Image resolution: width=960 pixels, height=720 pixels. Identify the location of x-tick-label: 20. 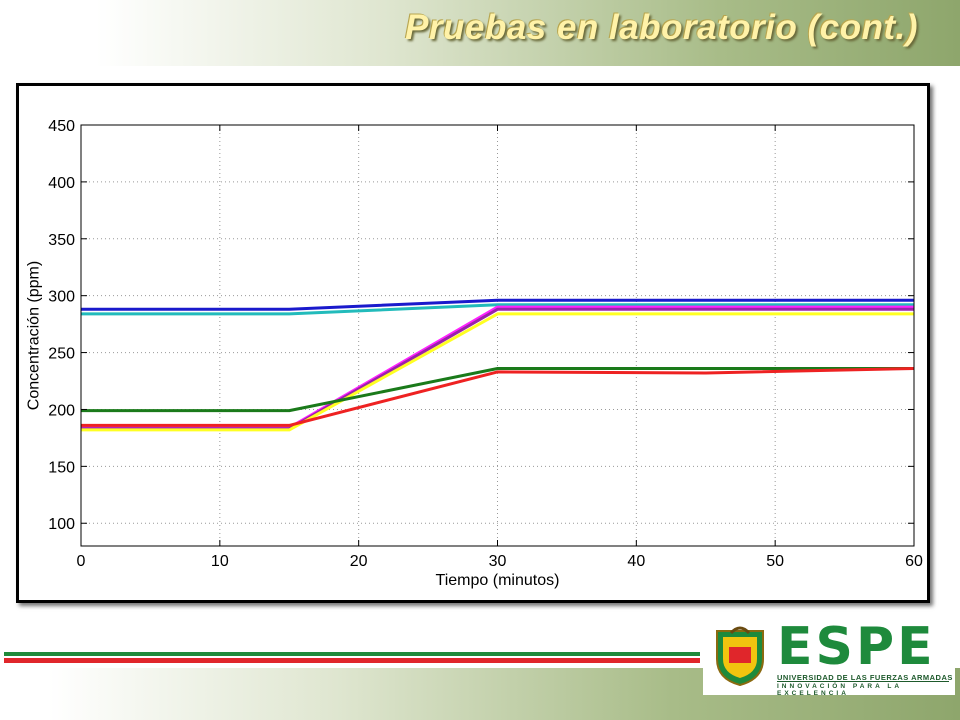
(359, 561).